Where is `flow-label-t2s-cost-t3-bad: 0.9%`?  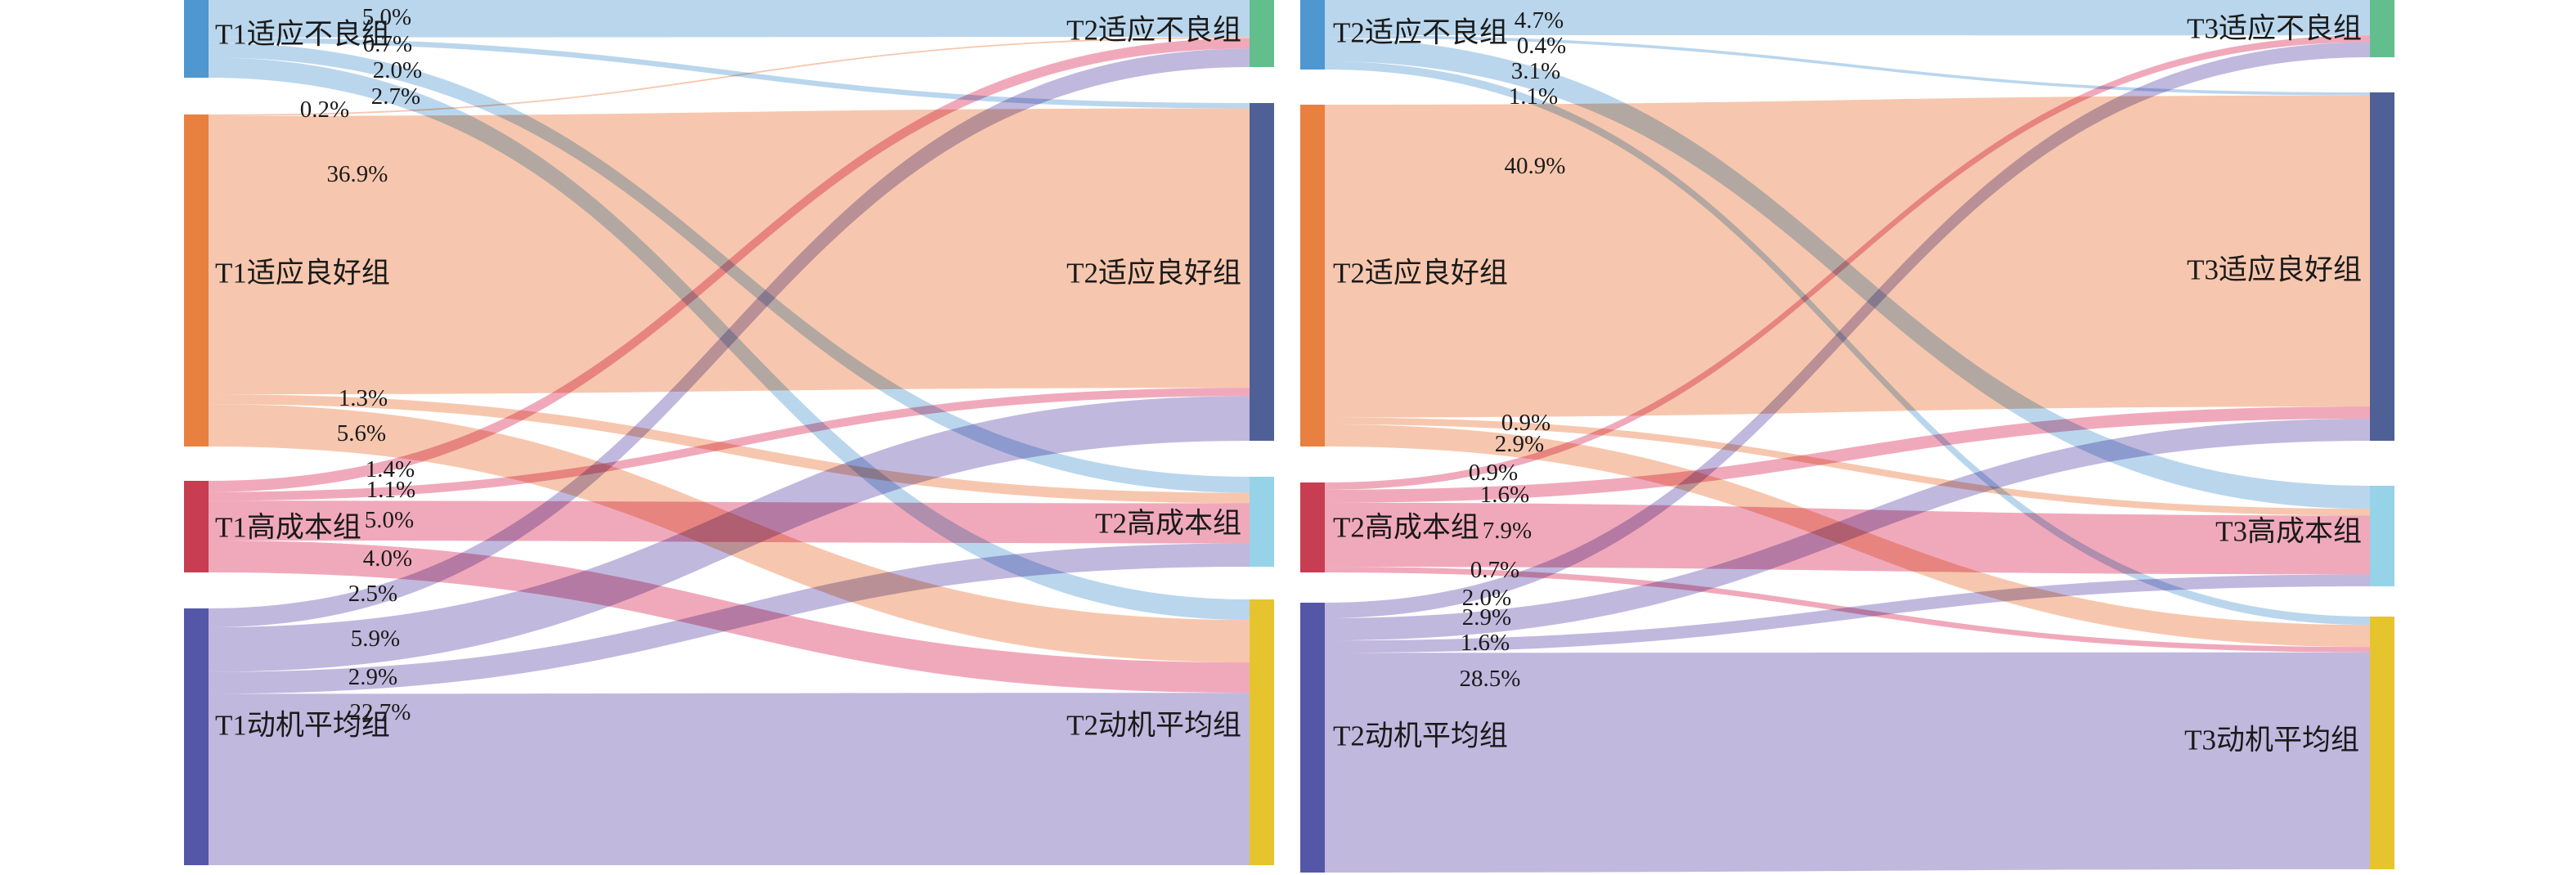
flow-label-t2s-cost-t3-bad: 0.9% is located at coordinates (1493, 473).